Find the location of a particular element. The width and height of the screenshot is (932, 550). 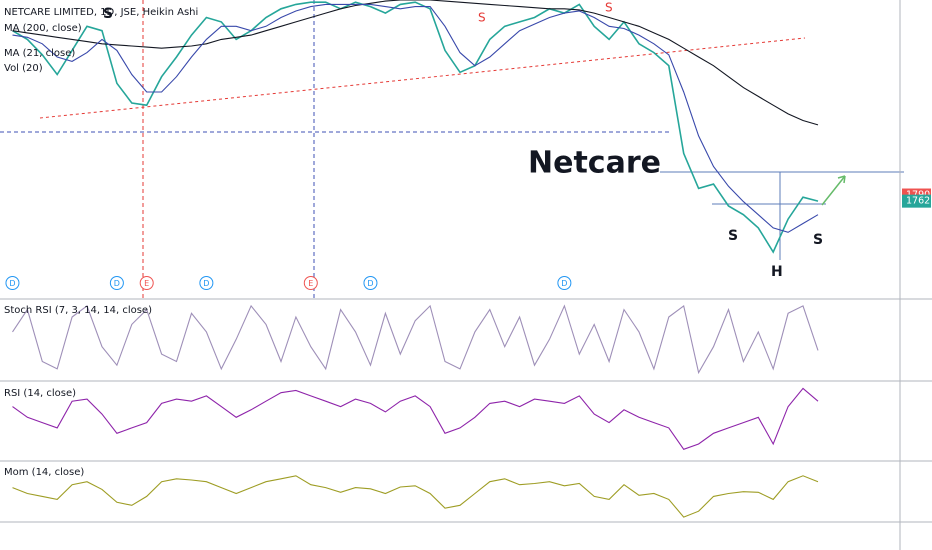

chart-title: NETCARE LIMITED, 1D, JSE, Heikin Ashi is located at coordinates (101, 12).